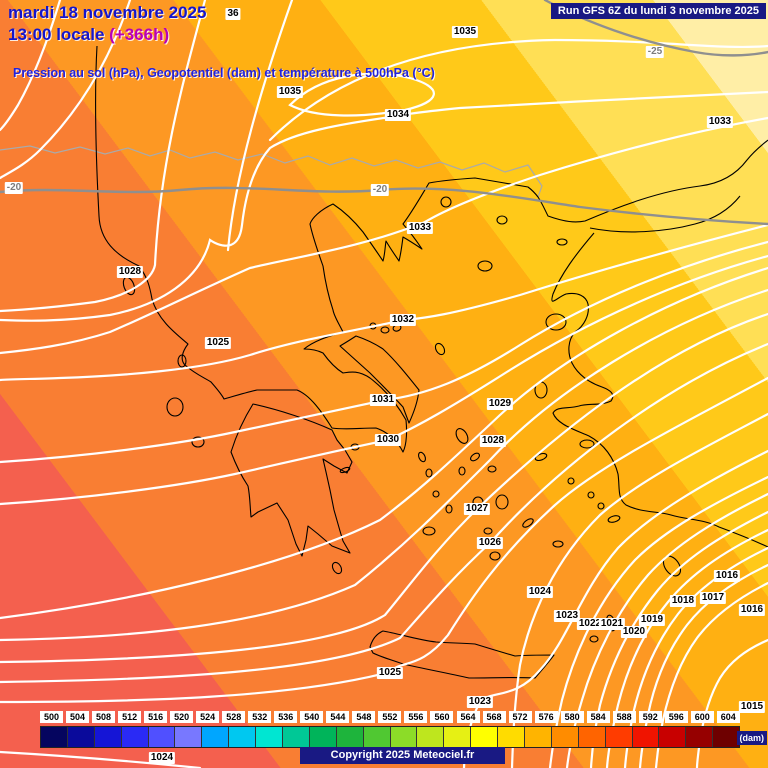 The image size is (768, 768). What do you see at coordinates (338, 717) in the screenshot?
I see `legend-value: 544` at bounding box center [338, 717].